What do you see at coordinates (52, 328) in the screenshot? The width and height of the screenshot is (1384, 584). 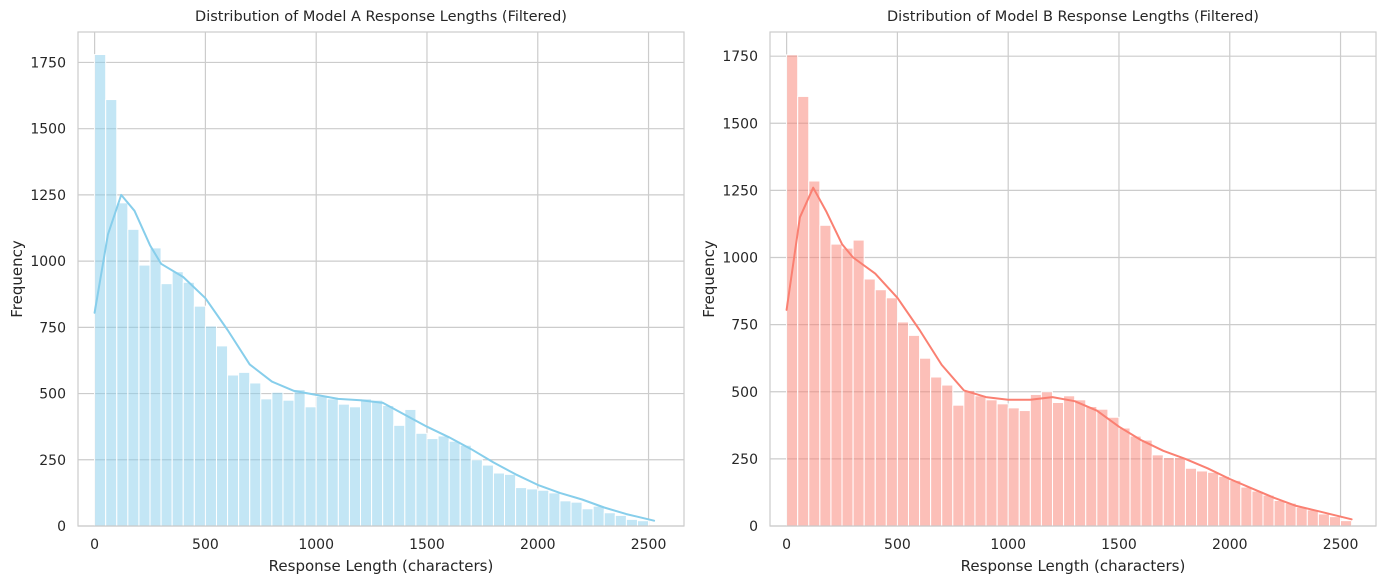 I see `y-tick-label: 750` at bounding box center [52, 328].